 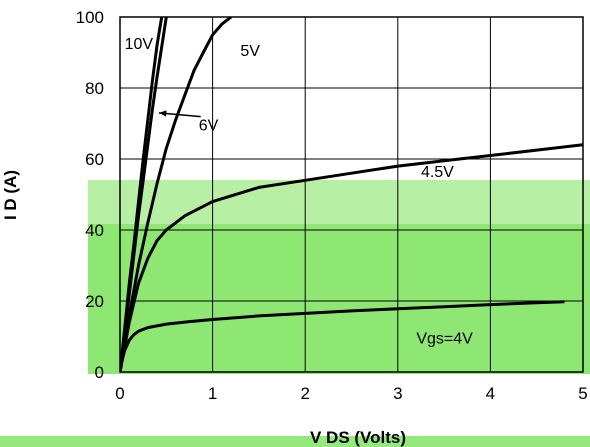 What do you see at coordinates (437, 172) in the screenshot?
I see `curve-label: 4.5V` at bounding box center [437, 172].